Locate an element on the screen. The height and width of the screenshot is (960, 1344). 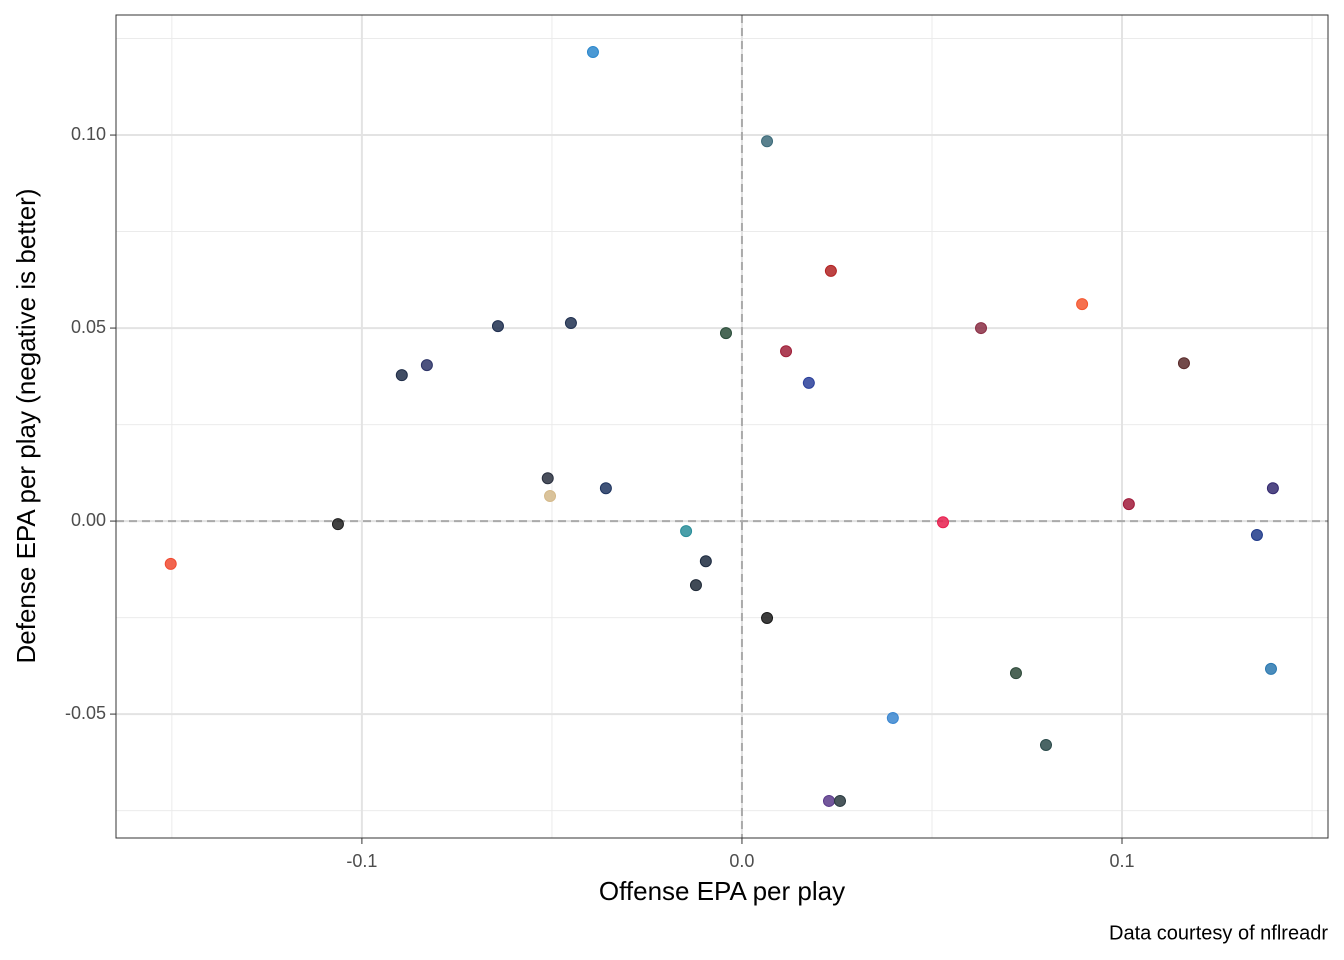
x-tick-label: 0.1 is located at coordinates (1121, 861).